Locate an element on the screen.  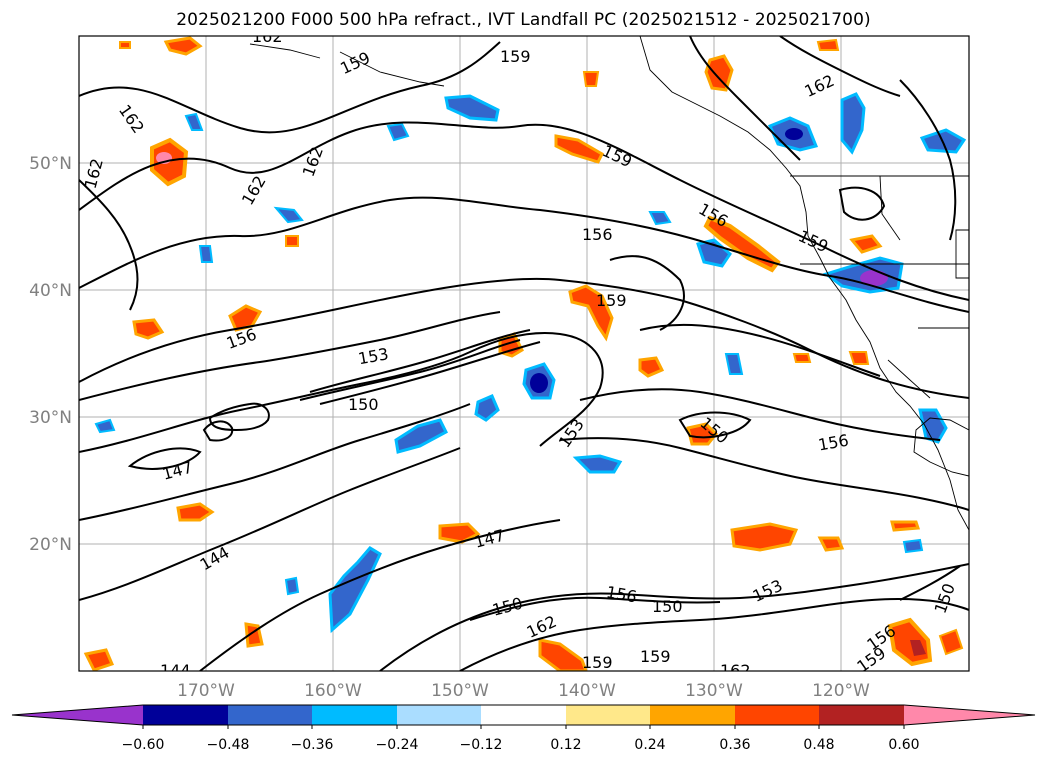
colorbar-tick-label: 0.60 is located at coordinates (903, 745).